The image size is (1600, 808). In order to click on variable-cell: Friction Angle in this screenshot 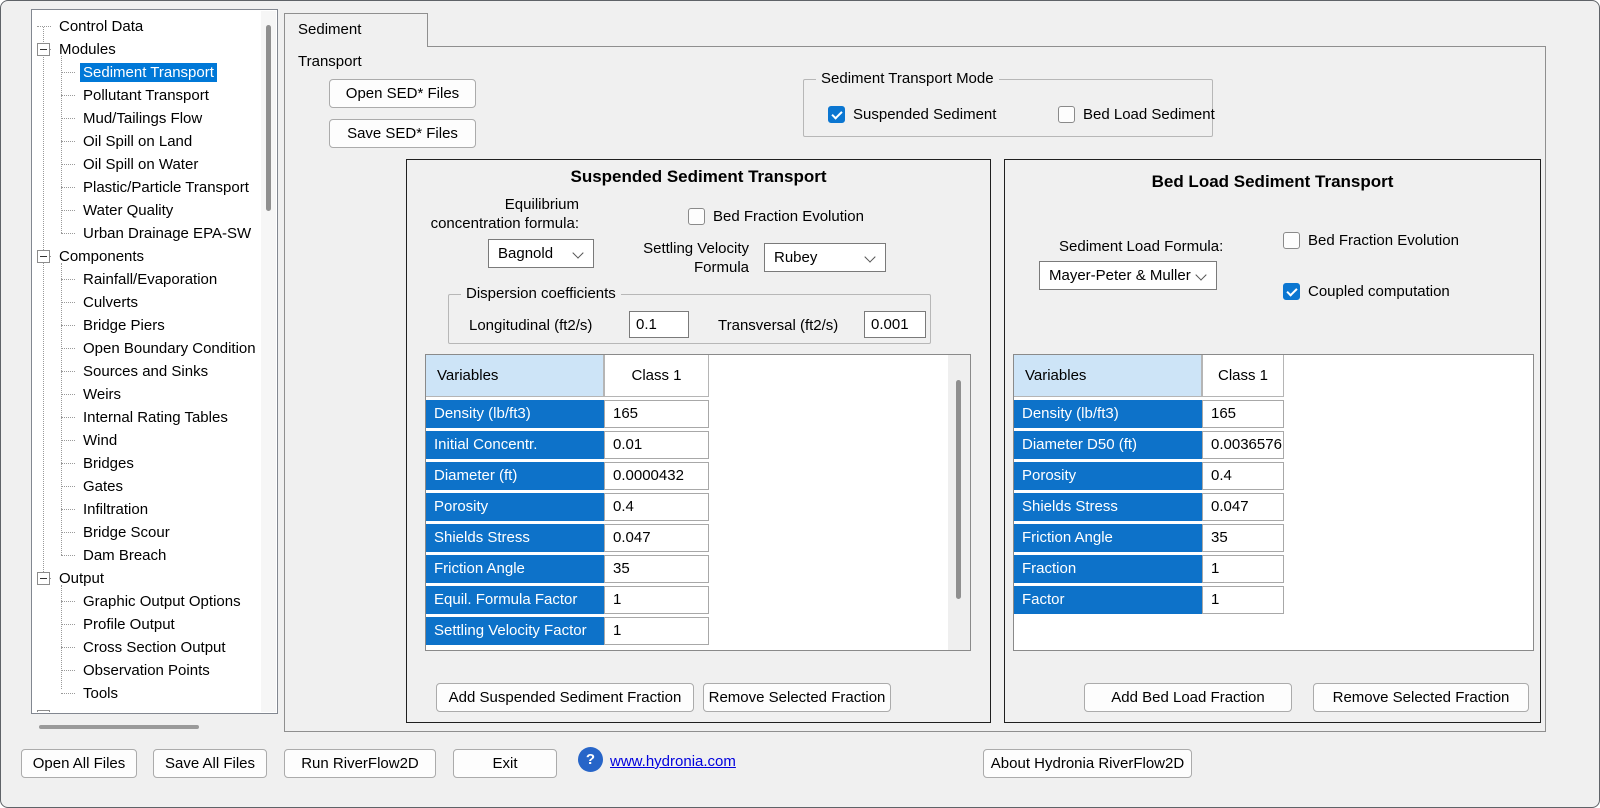, I will do `click(515, 569)`.